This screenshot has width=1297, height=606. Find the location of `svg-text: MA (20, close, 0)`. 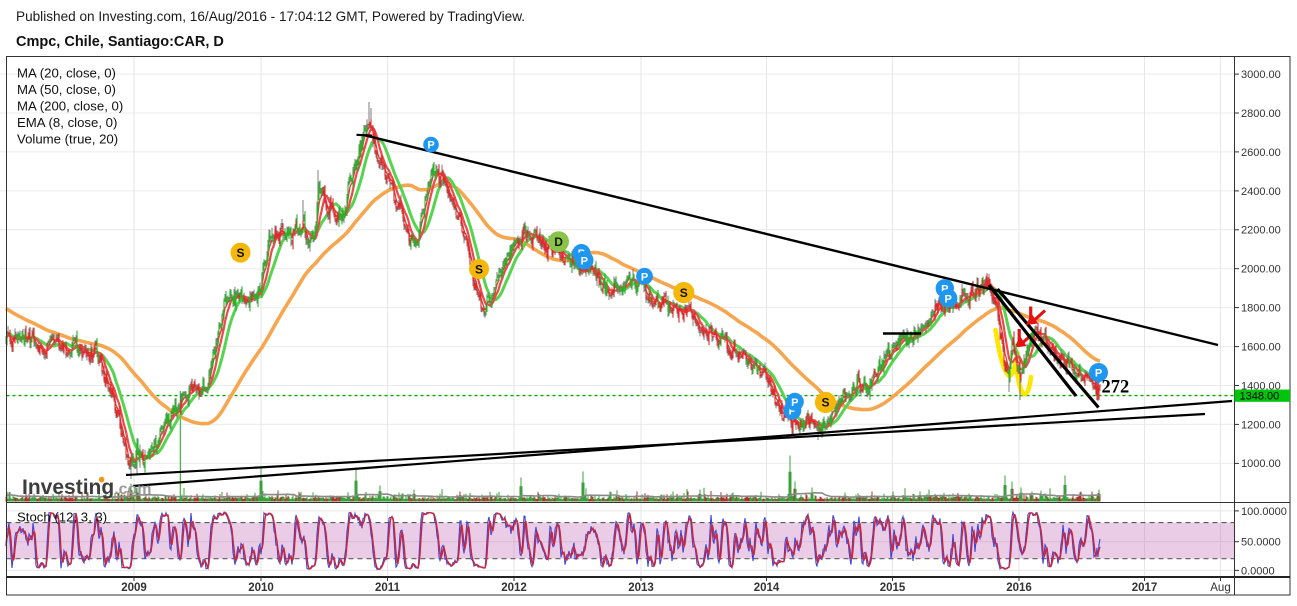

svg-text: MA (20, close, 0) is located at coordinates (66, 73).